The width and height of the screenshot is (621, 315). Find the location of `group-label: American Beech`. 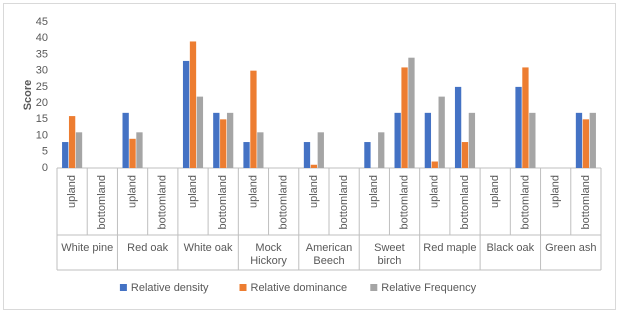

group-label: American Beech is located at coordinates (329, 254).